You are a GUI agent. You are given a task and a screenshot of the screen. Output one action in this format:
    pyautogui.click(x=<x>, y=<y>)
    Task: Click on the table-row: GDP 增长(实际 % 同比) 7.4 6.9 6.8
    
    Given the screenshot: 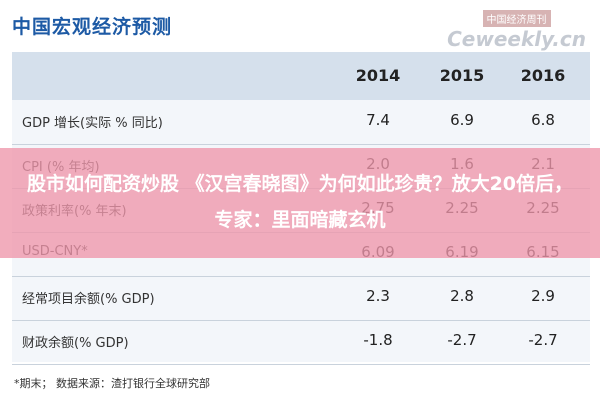 What is the action you would take?
    pyautogui.click(x=301, y=122)
    